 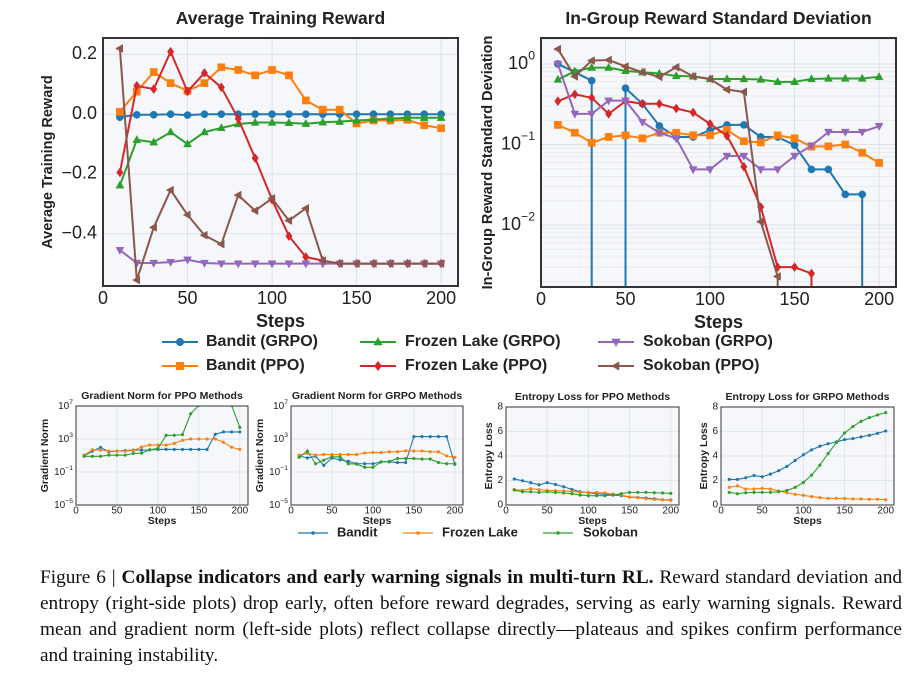 What do you see at coordinates (807, 453) in the screenshot?
I see `series-sokoban` at bounding box center [807, 453].